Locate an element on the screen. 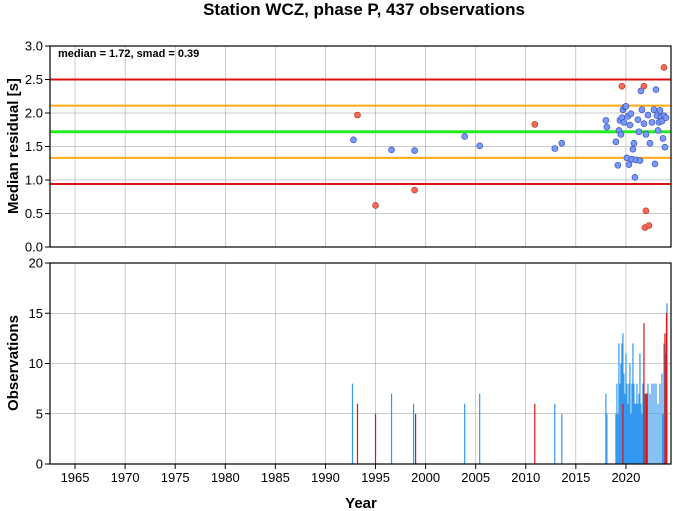  x-tick-label: 2010 is located at coordinates (525, 477).